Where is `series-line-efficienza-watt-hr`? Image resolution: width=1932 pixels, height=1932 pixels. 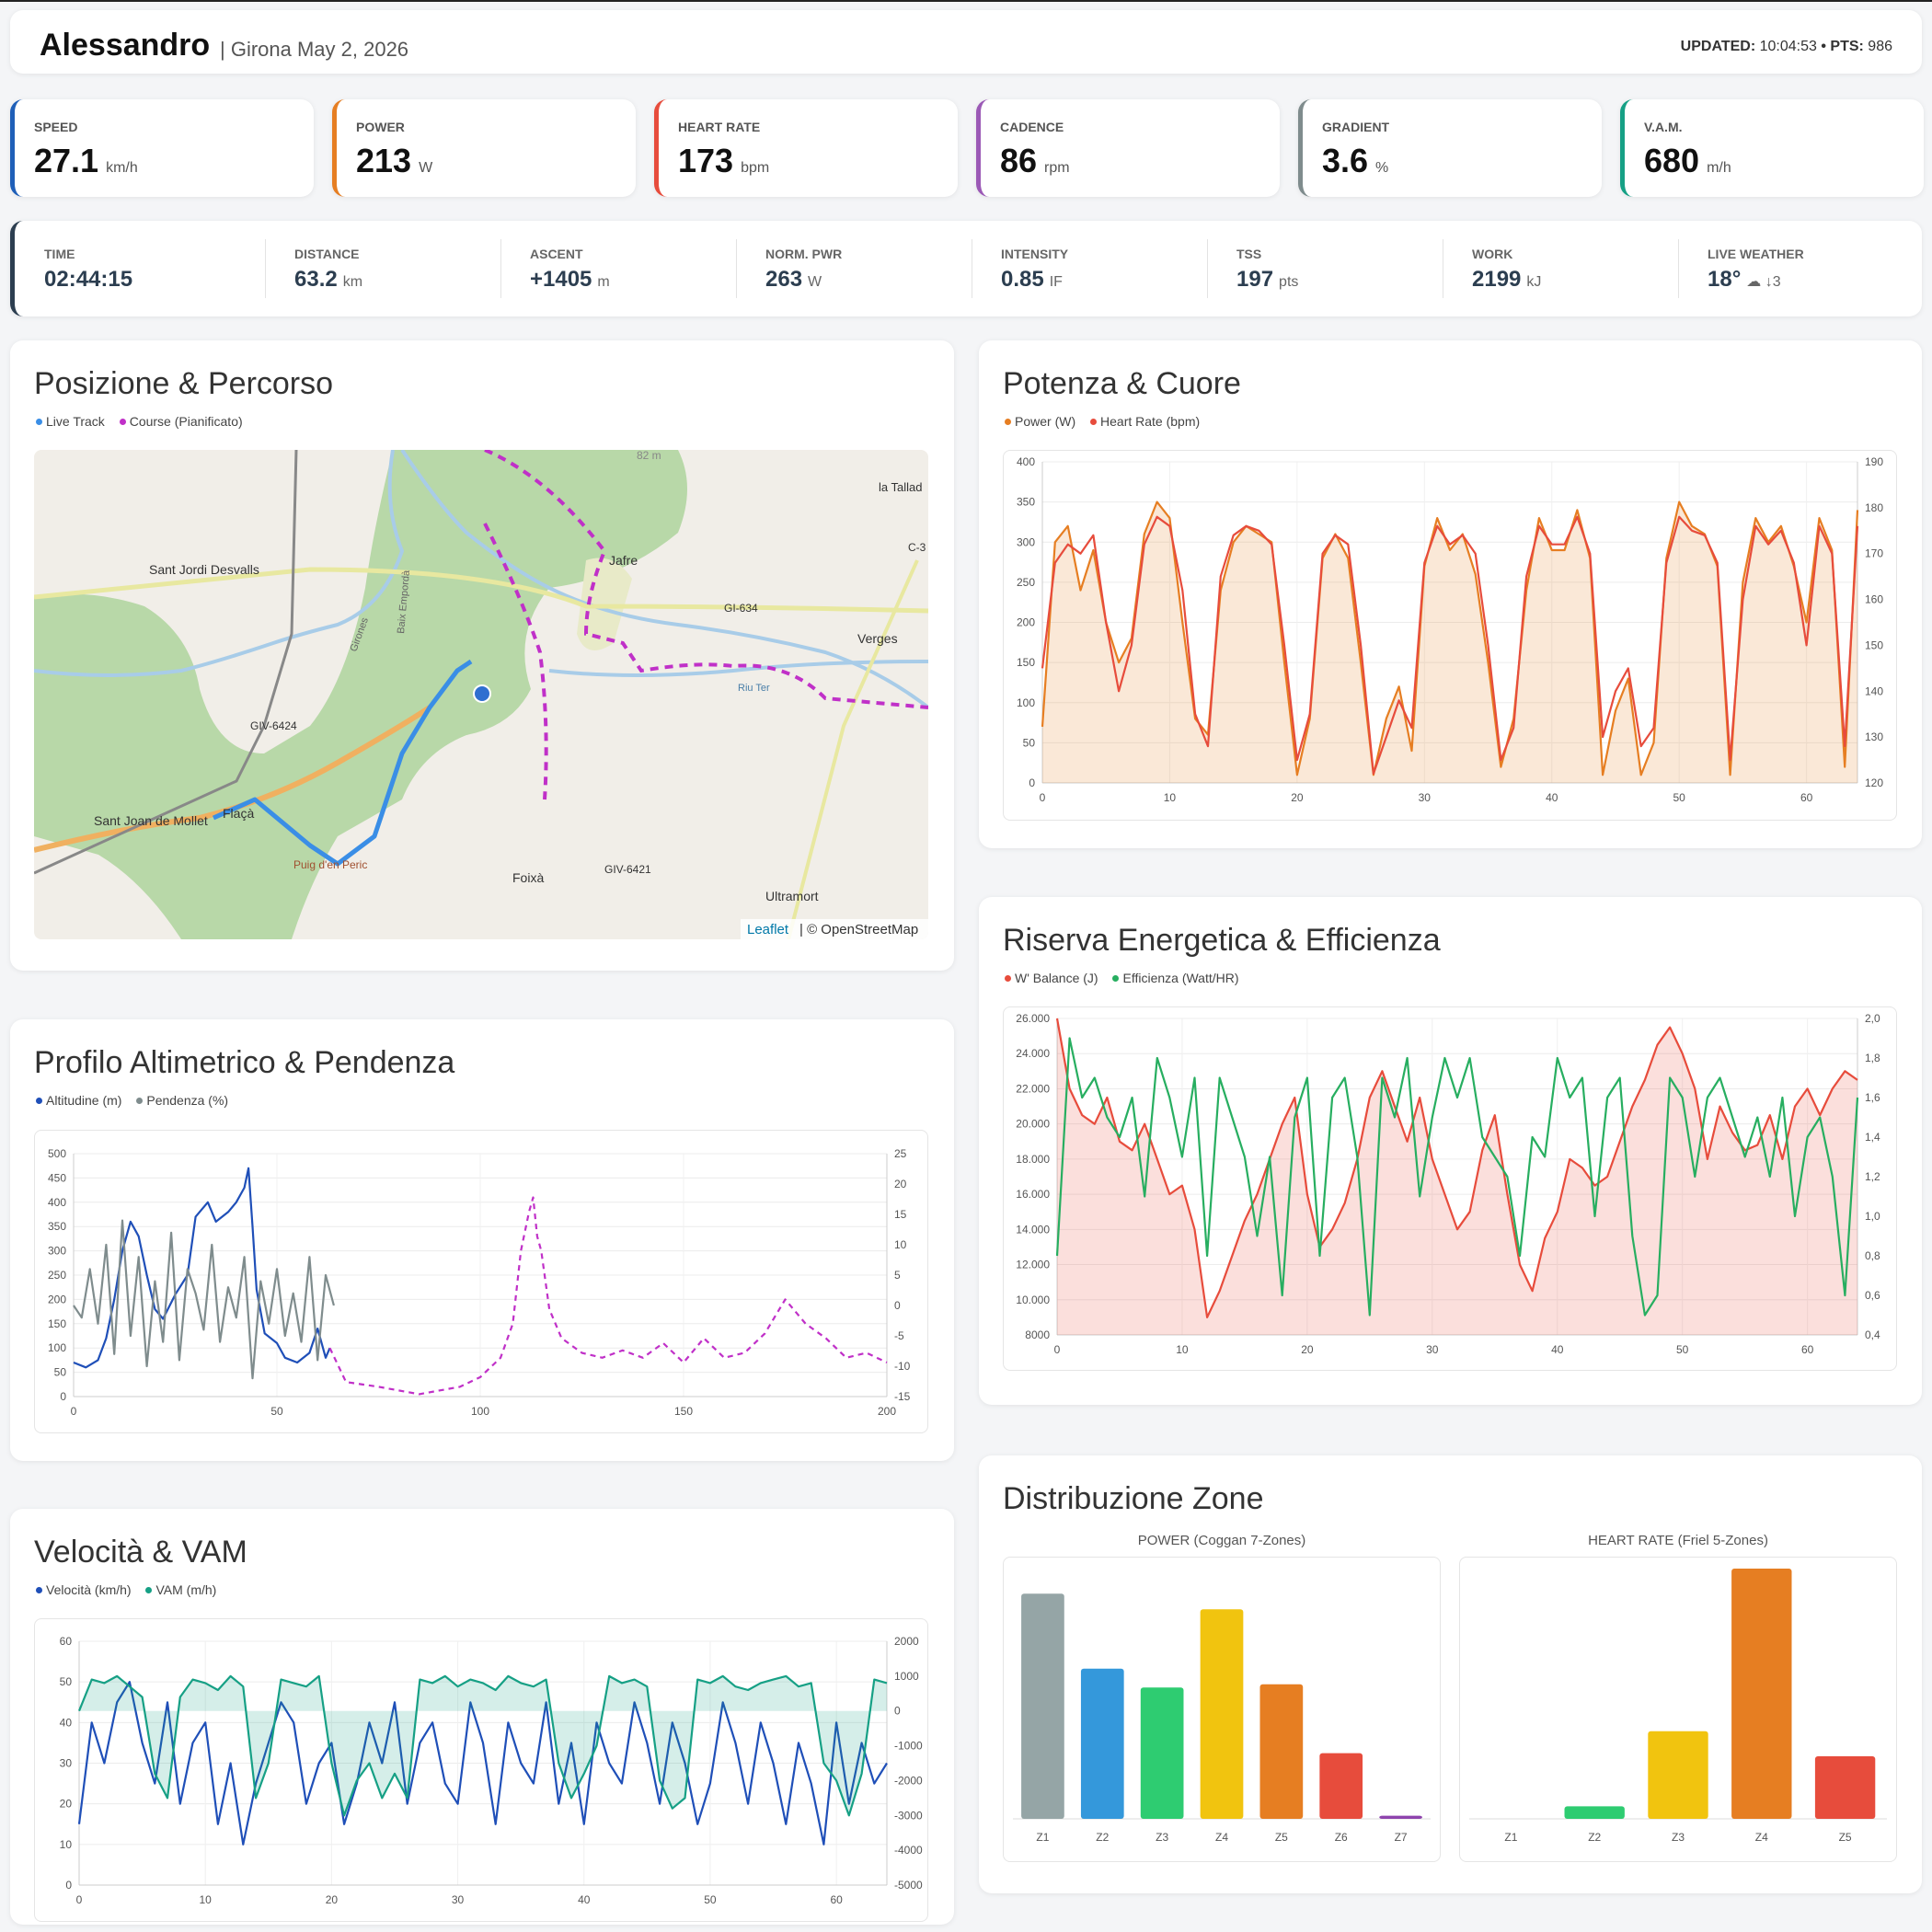
series-line-efficienza-watt-hr is located at coordinates (1457, 1177).